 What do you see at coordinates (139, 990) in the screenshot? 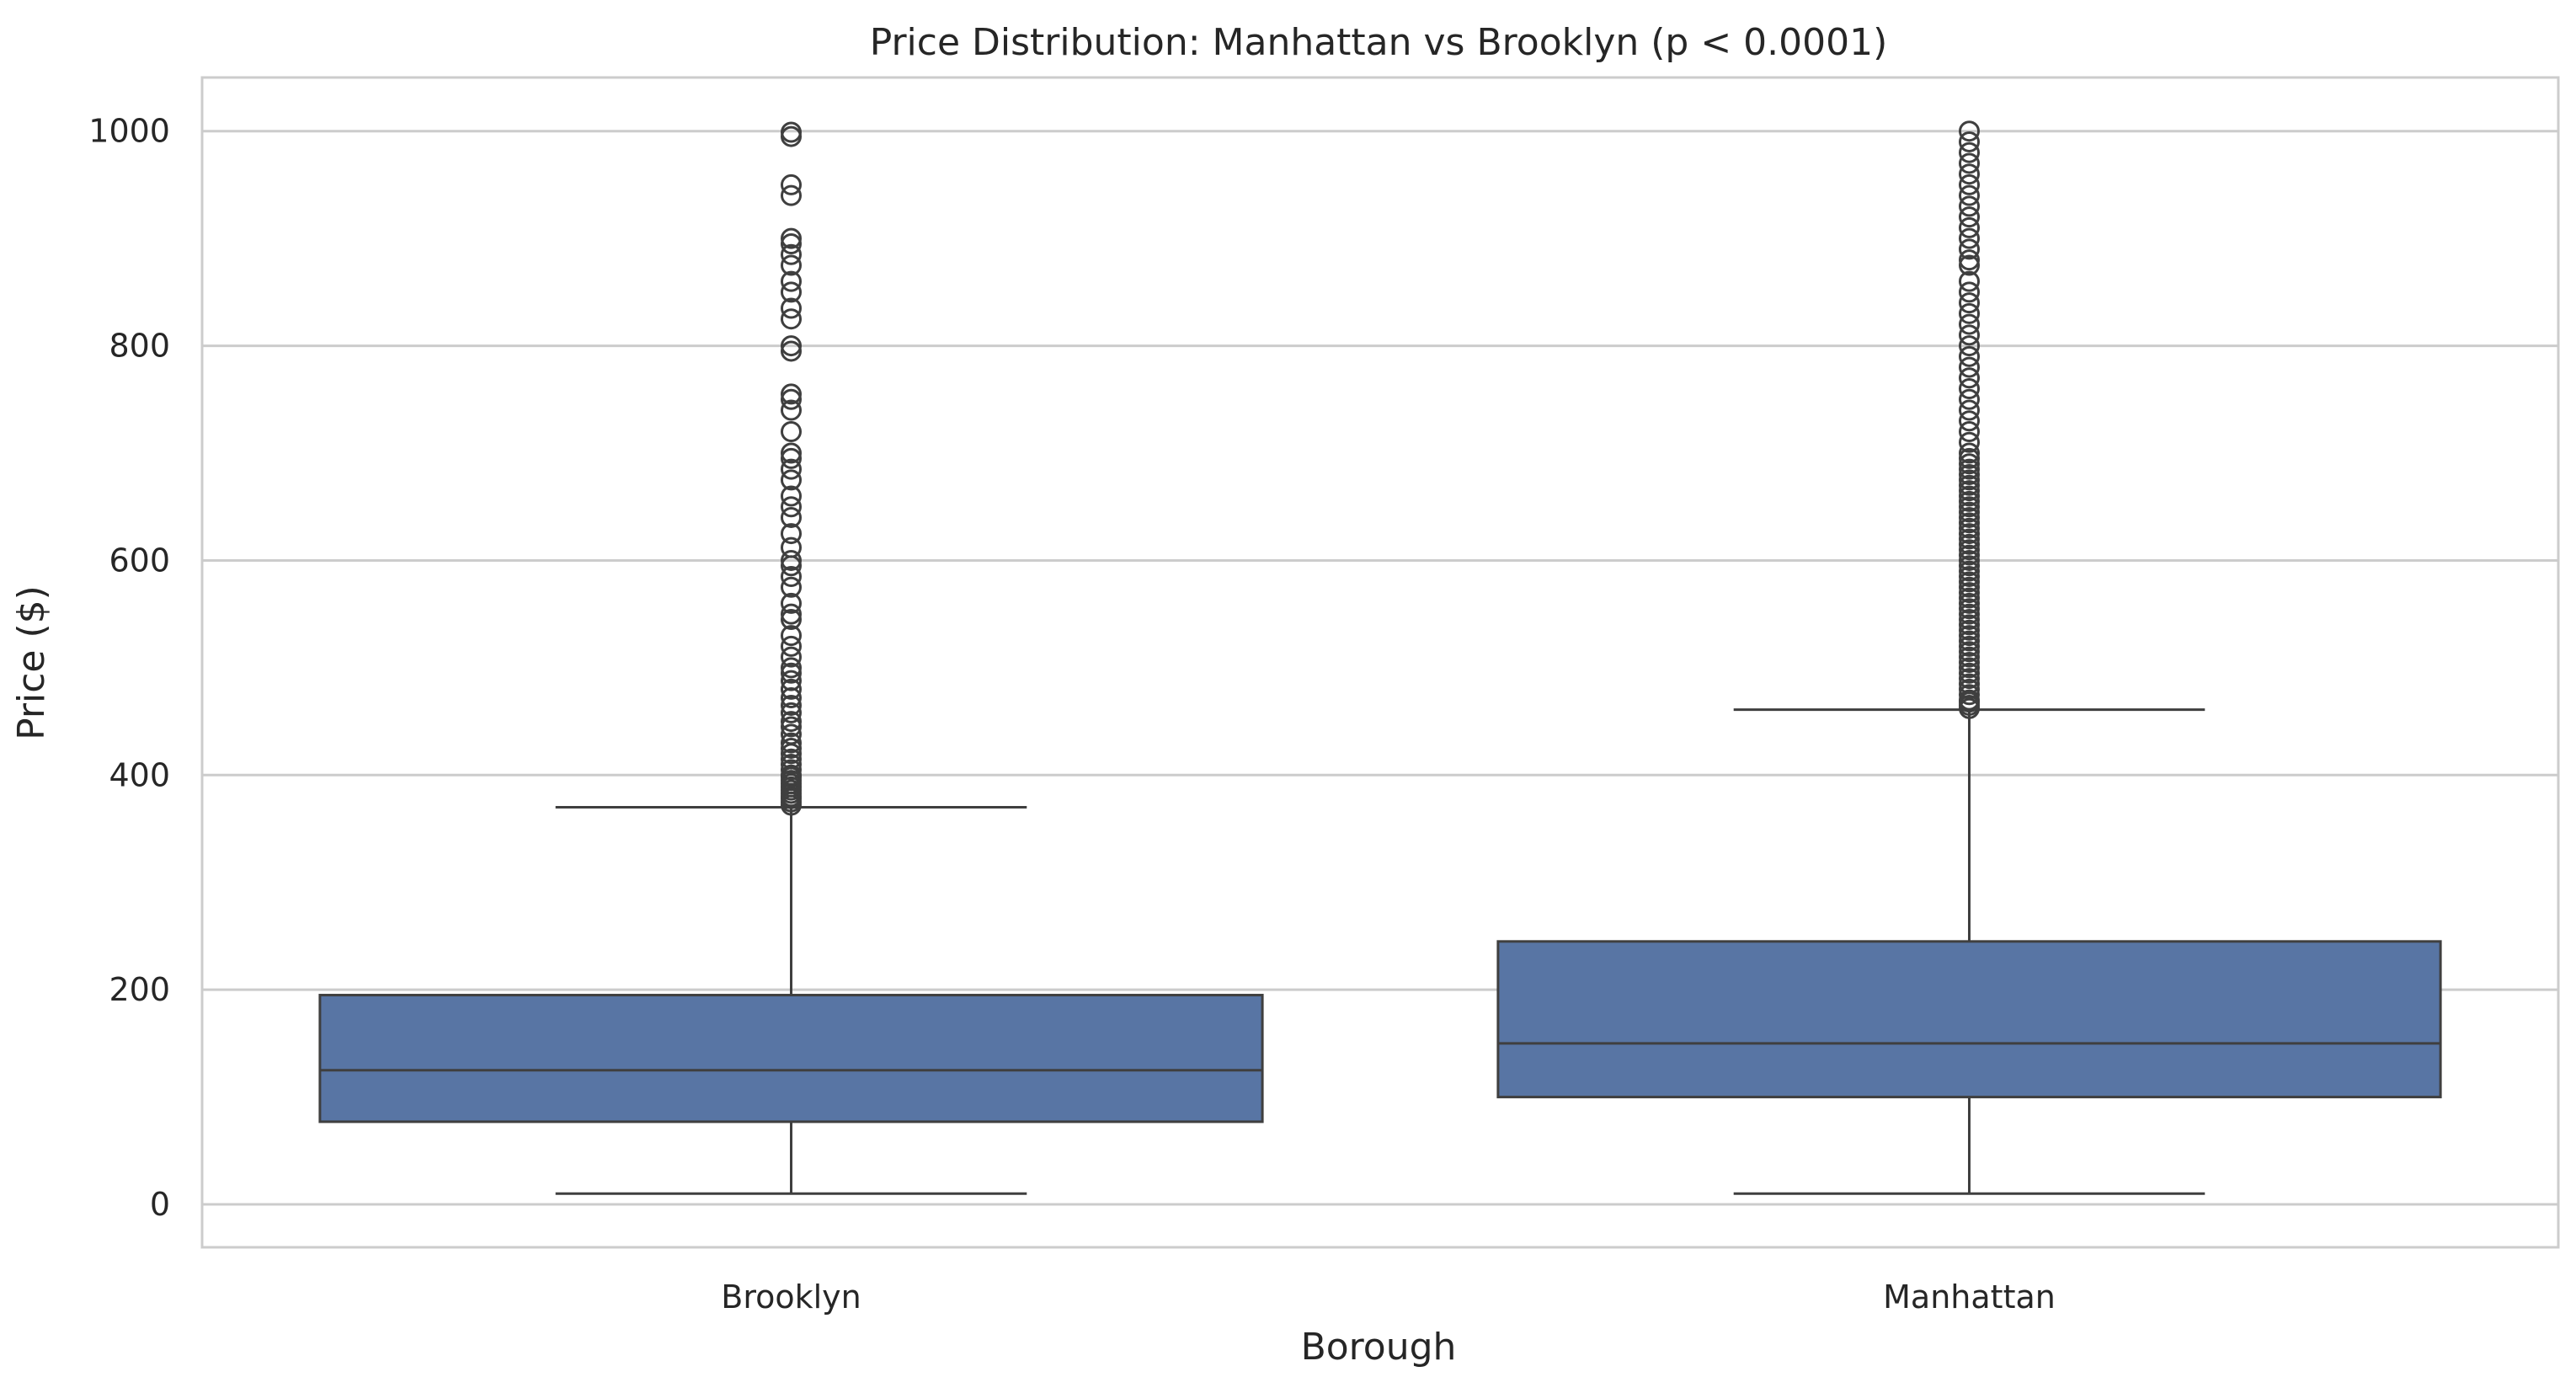
I see `y-tick-label: 200` at bounding box center [139, 990].